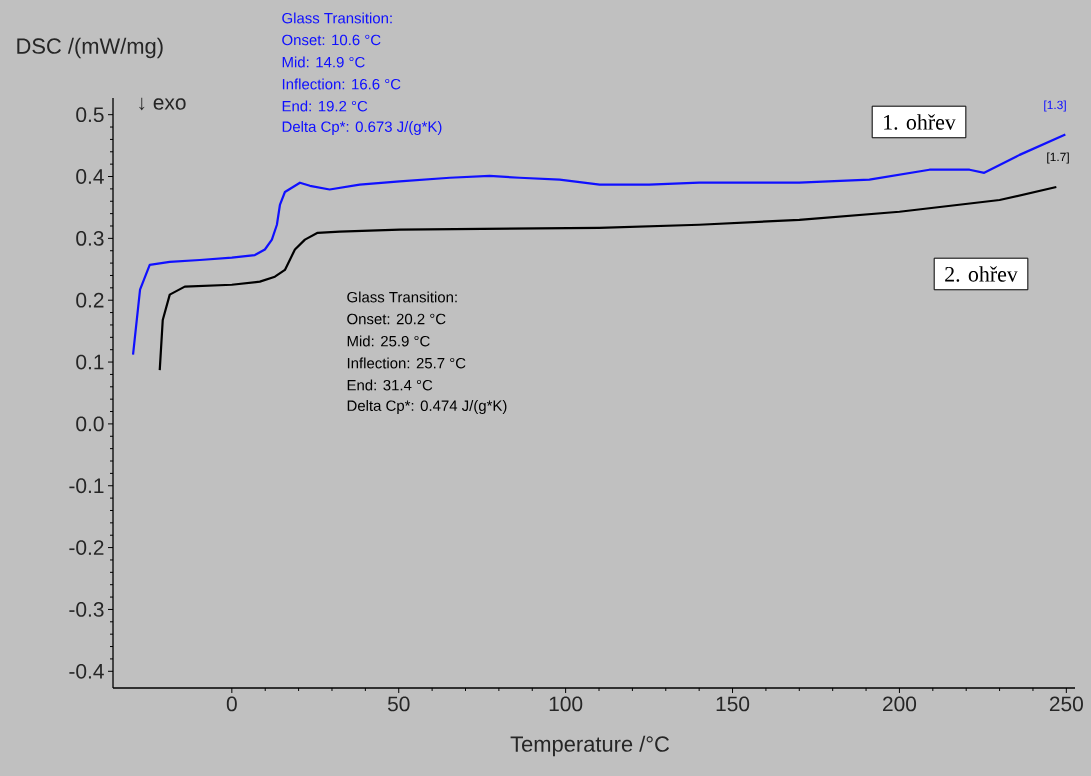 This screenshot has width=1091, height=776. I want to click on y-axis-title: DSC /(mW/mg), so click(90, 48).